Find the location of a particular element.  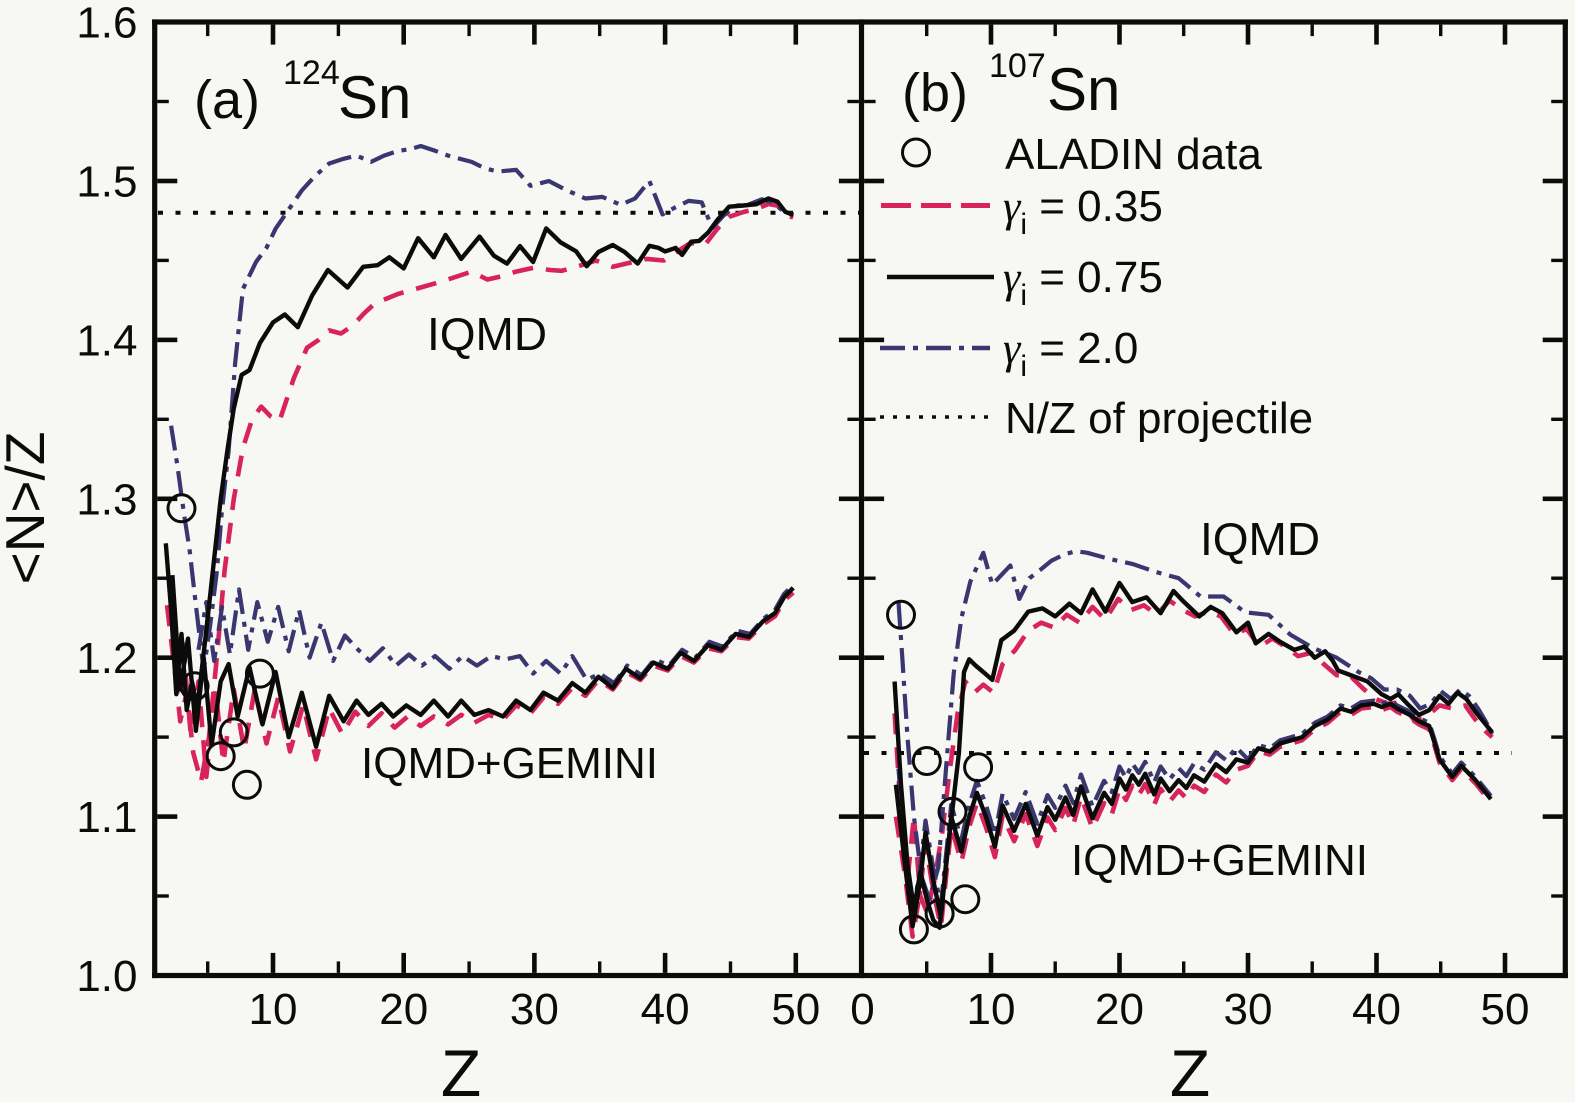

svg-text: 1.3 is located at coordinates (106, 499).